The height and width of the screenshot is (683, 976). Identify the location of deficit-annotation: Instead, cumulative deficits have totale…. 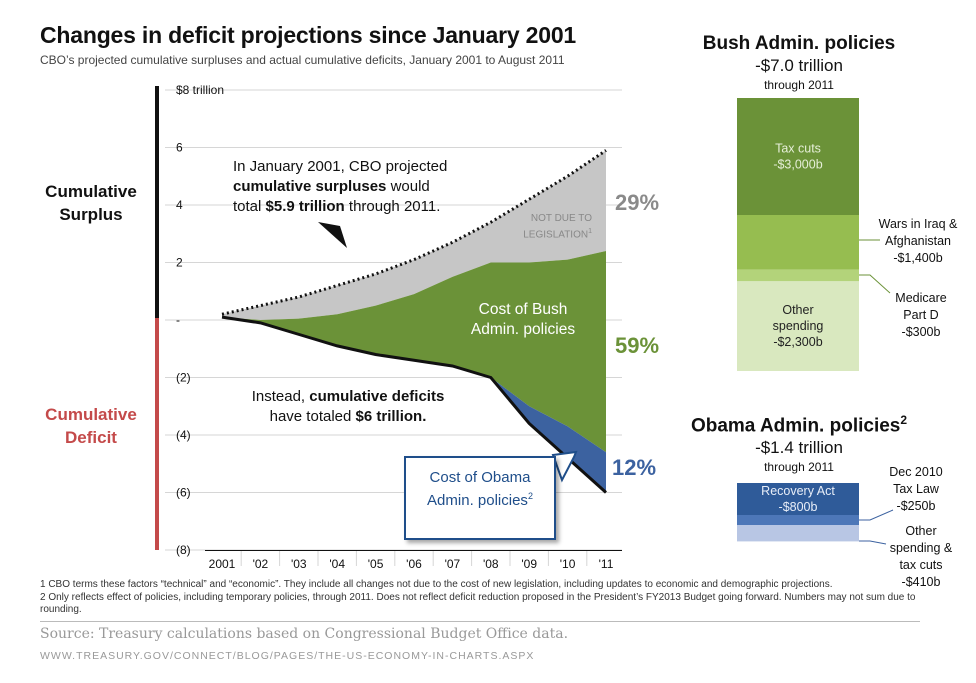
(348, 407).